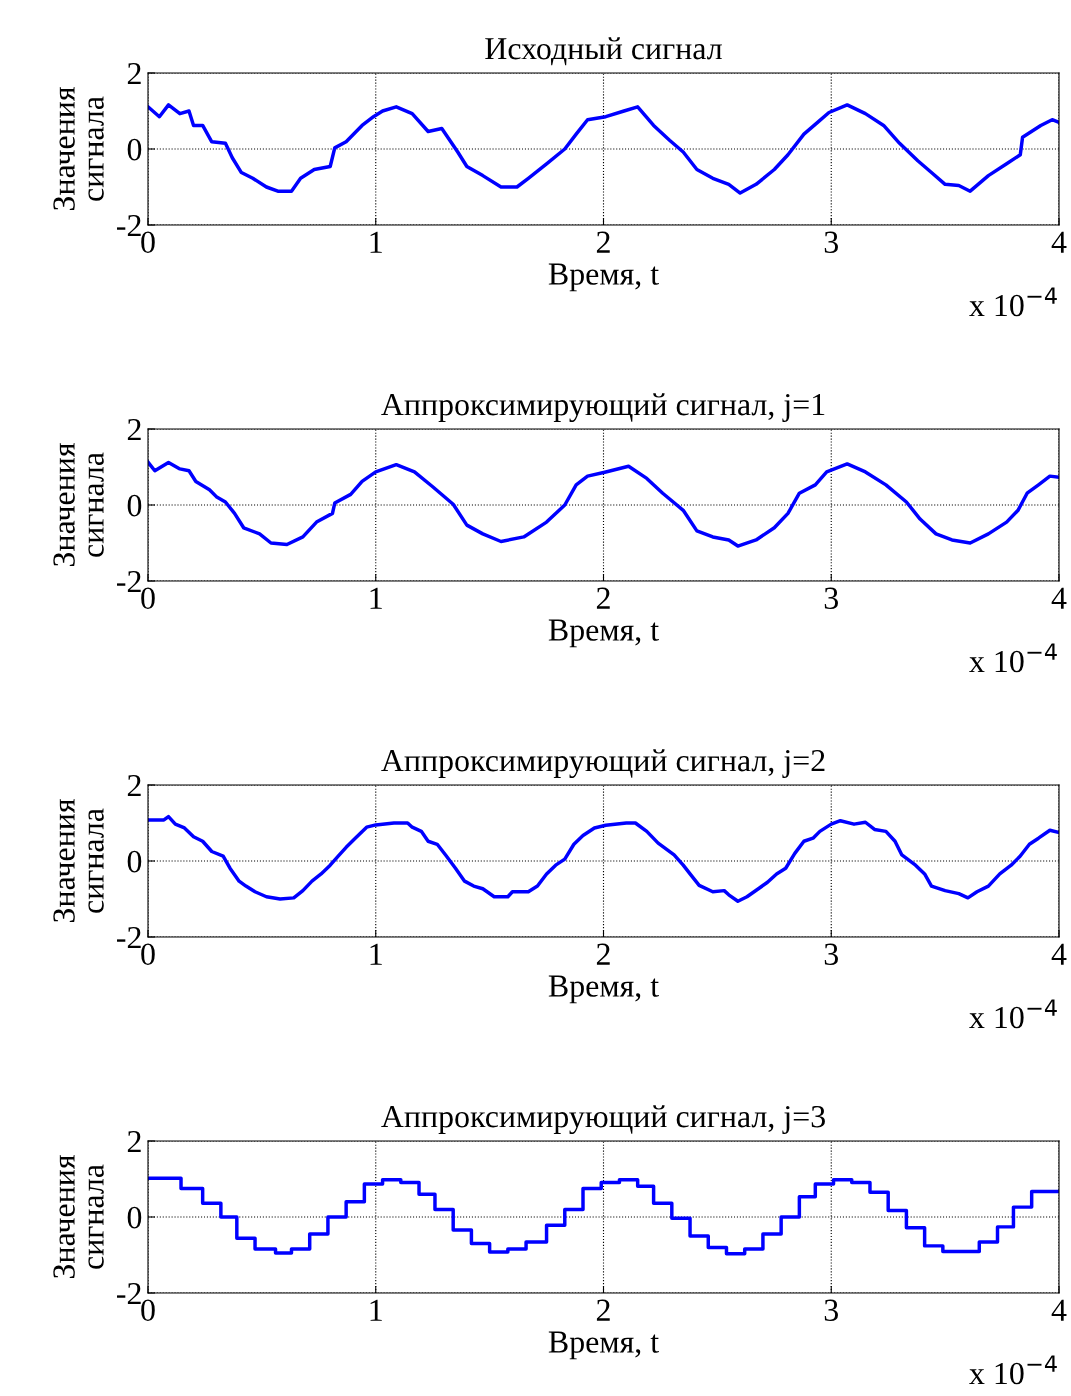  Describe the element at coordinates (603, 763) in the screenshot. I see `chart-title: Аппроксимирующий сигнал, j=2` at that location.